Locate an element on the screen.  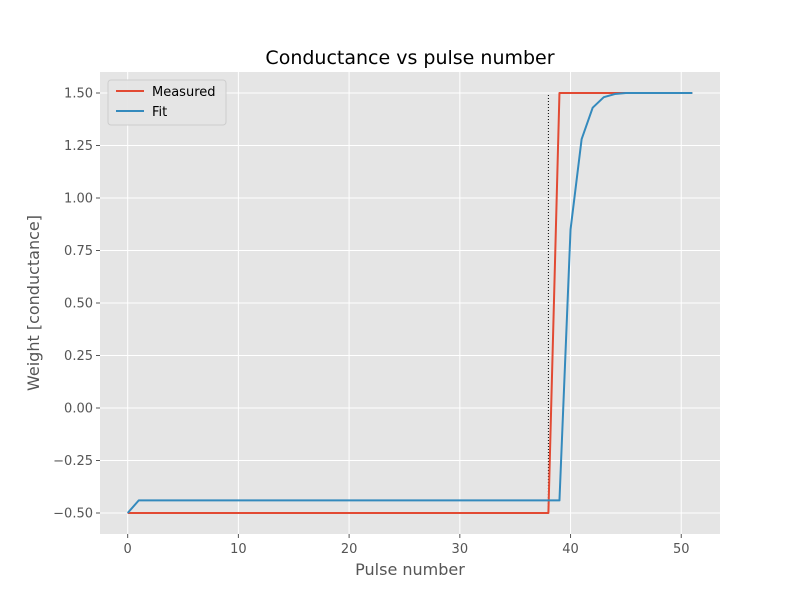
legend: Measured Fit is located at coordinates (167, 102).